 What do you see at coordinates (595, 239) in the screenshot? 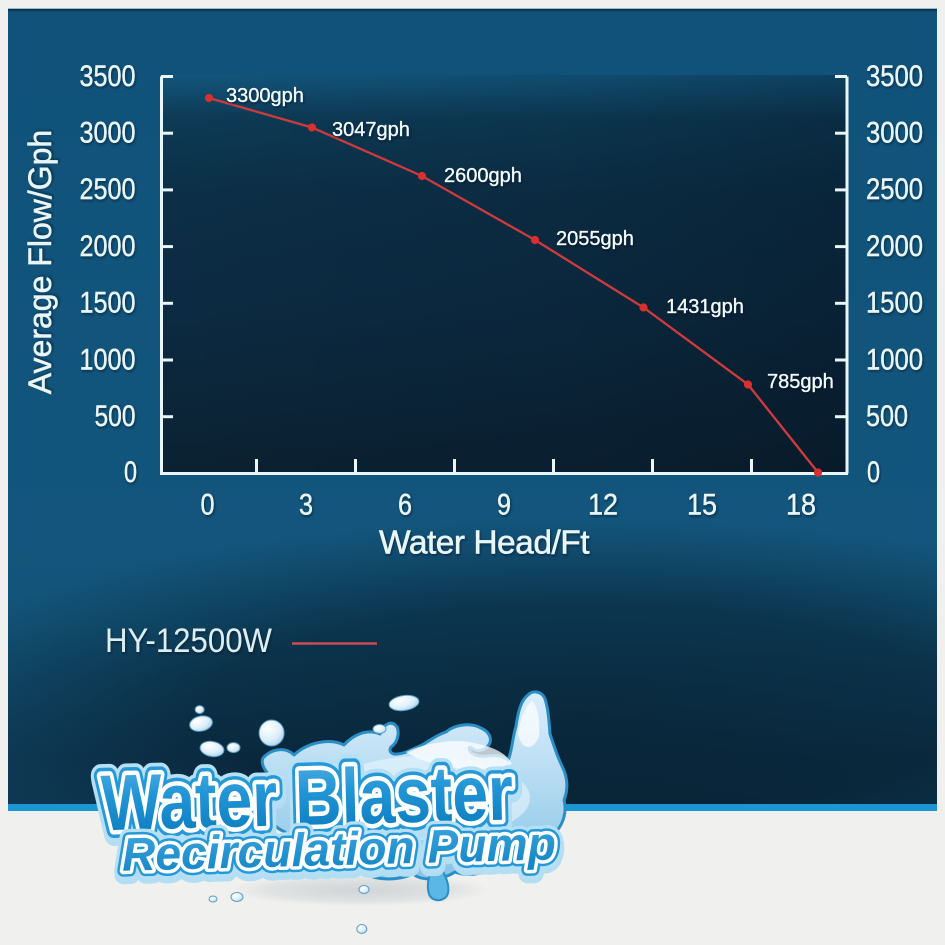
I see `svg-text: 2055gph` at bounding box center [595, 239].